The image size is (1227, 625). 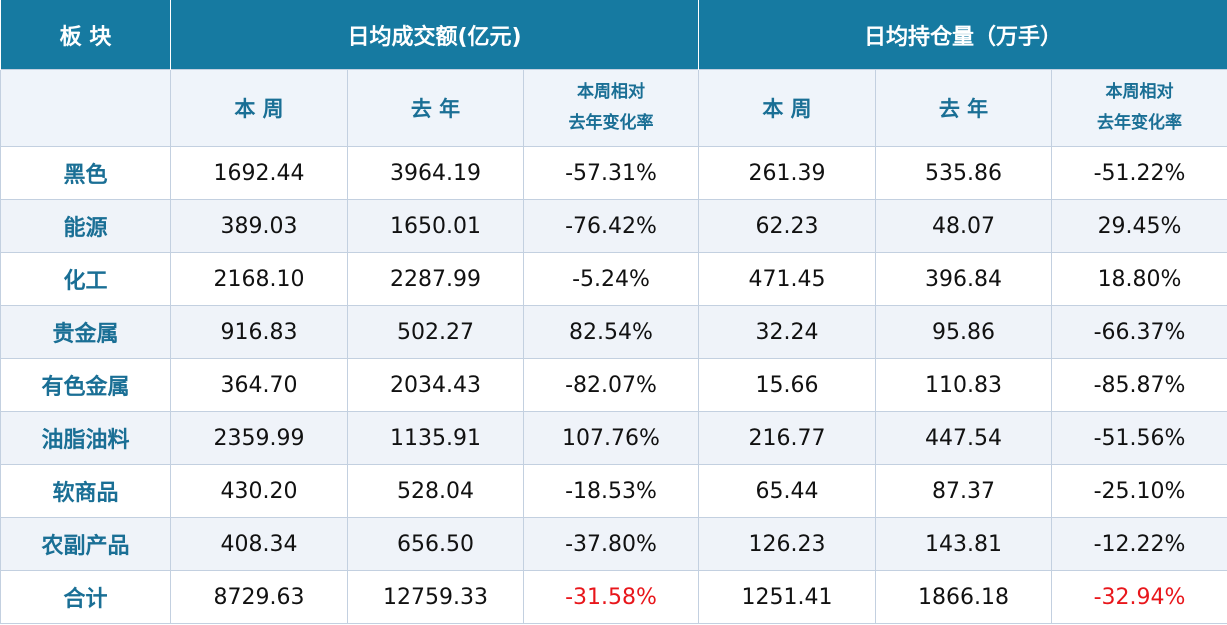 I want to click on value-cell: 396.84, so click(x=963, y=279).